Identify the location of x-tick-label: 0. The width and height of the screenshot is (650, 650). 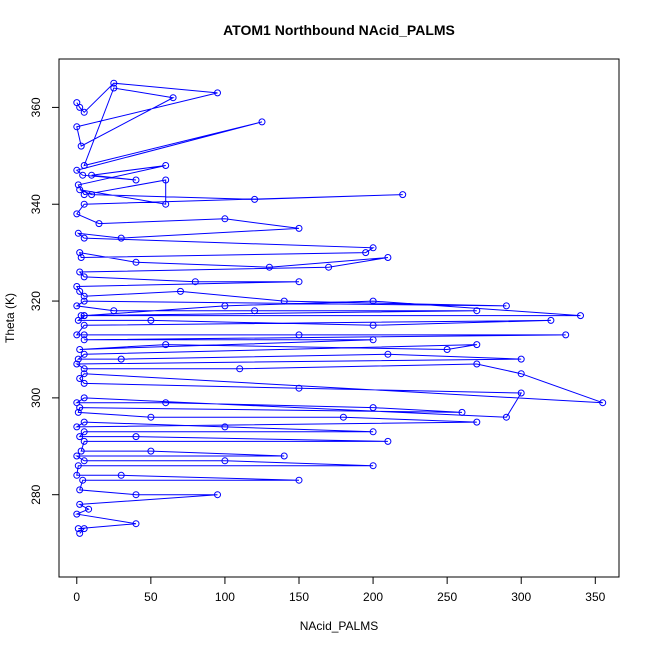
(76, 597).